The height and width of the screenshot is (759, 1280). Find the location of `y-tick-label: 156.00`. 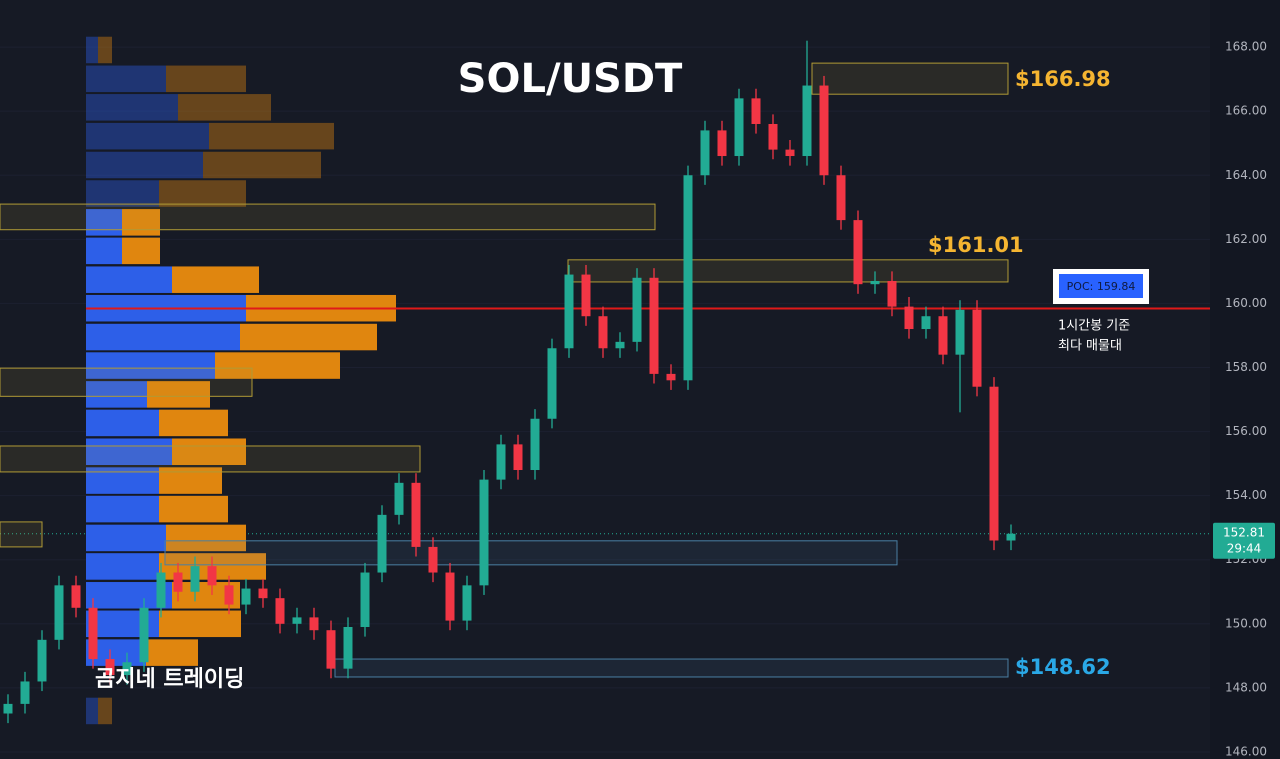

y-tick-label: 156.00 is located at coordinates (1246, 431).